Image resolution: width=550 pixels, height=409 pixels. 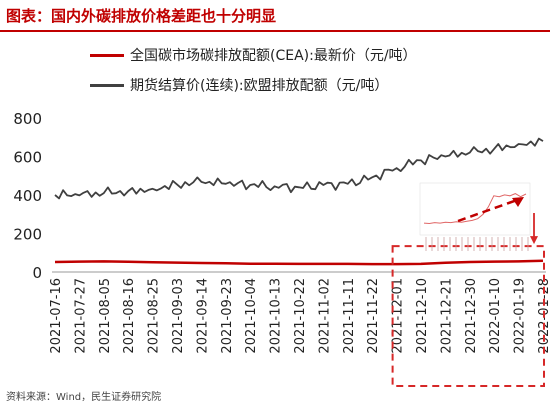 What do you see at coordinates (299, 168) in the screenshot?
I see `series-line-eua` at bounding box center [299, 168].